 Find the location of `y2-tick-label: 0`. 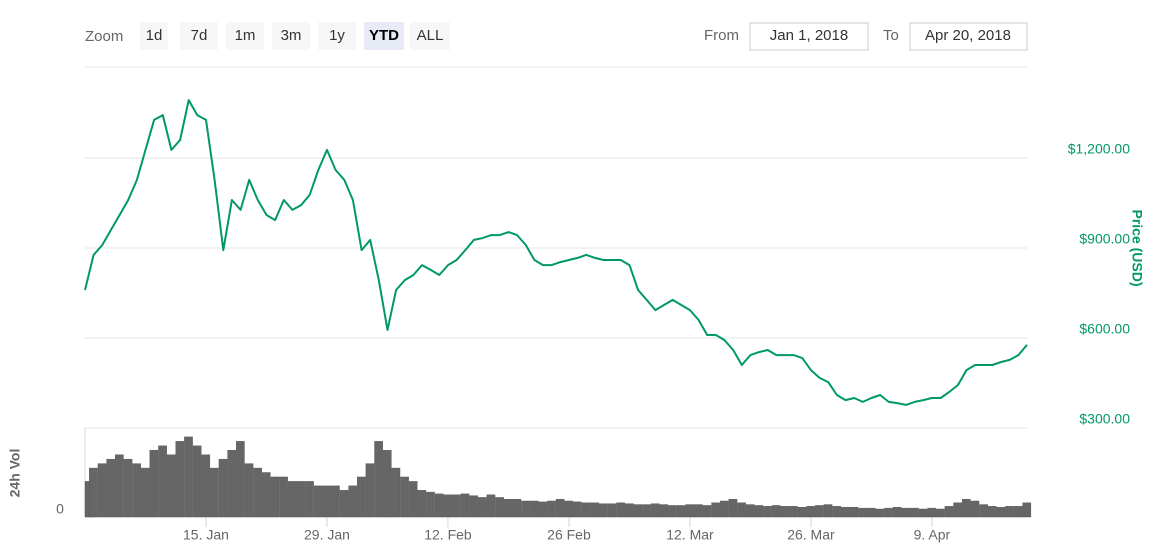

y2-tick-label: 0 is located at coordinates (60, 509).